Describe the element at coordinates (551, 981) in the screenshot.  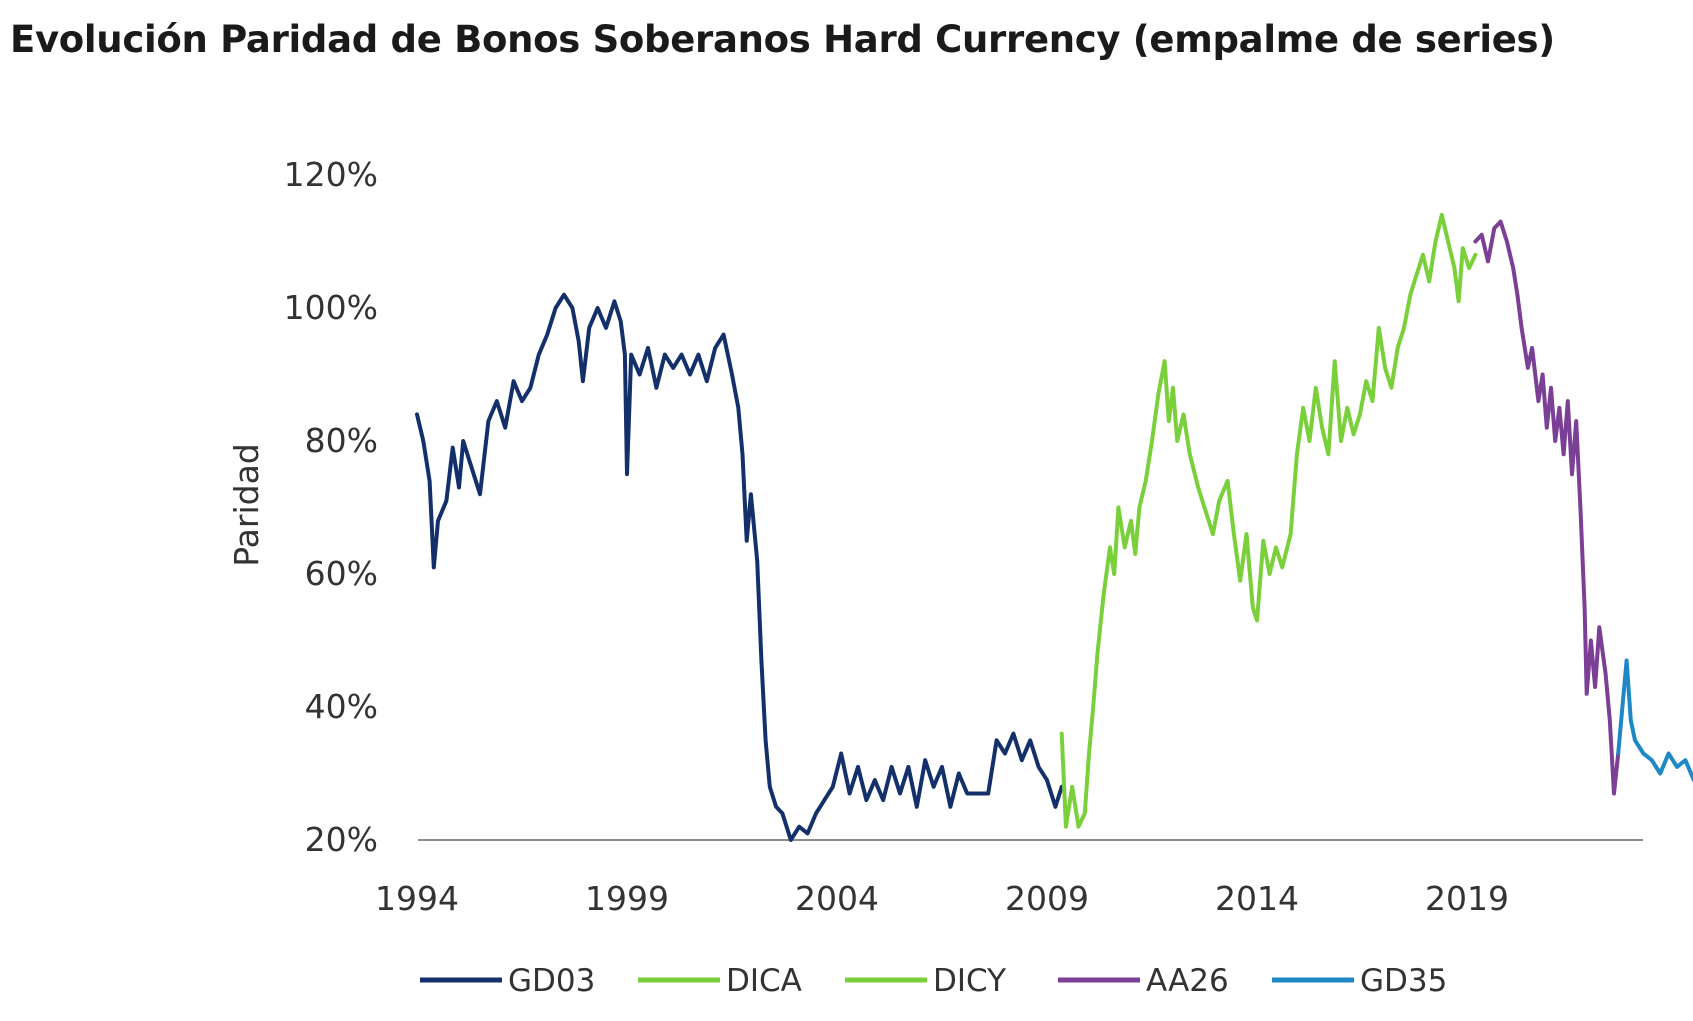
I see `legend-label: GD03` at that location.